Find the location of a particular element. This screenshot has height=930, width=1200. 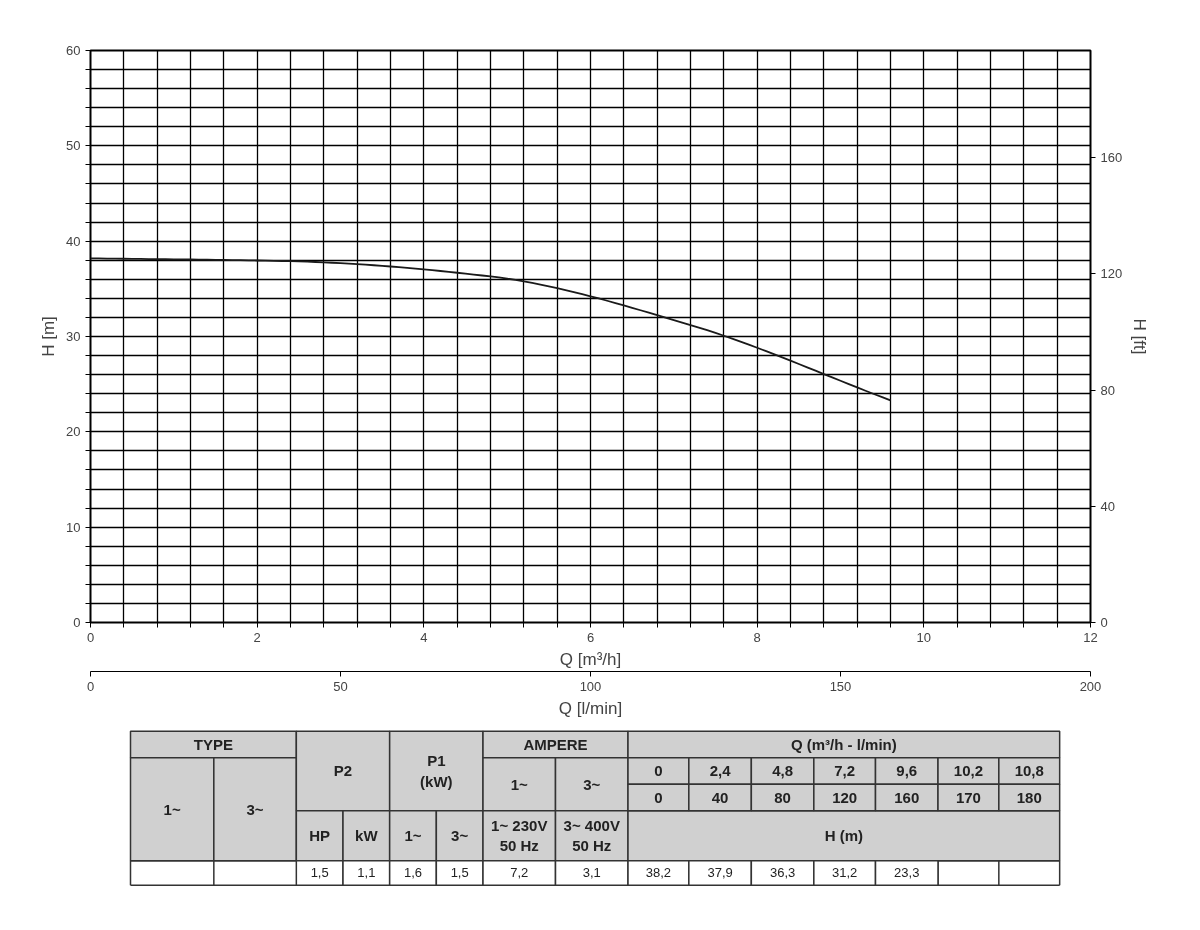

y2-axis-title: H [ft] is located at coordinates (1140, 336).